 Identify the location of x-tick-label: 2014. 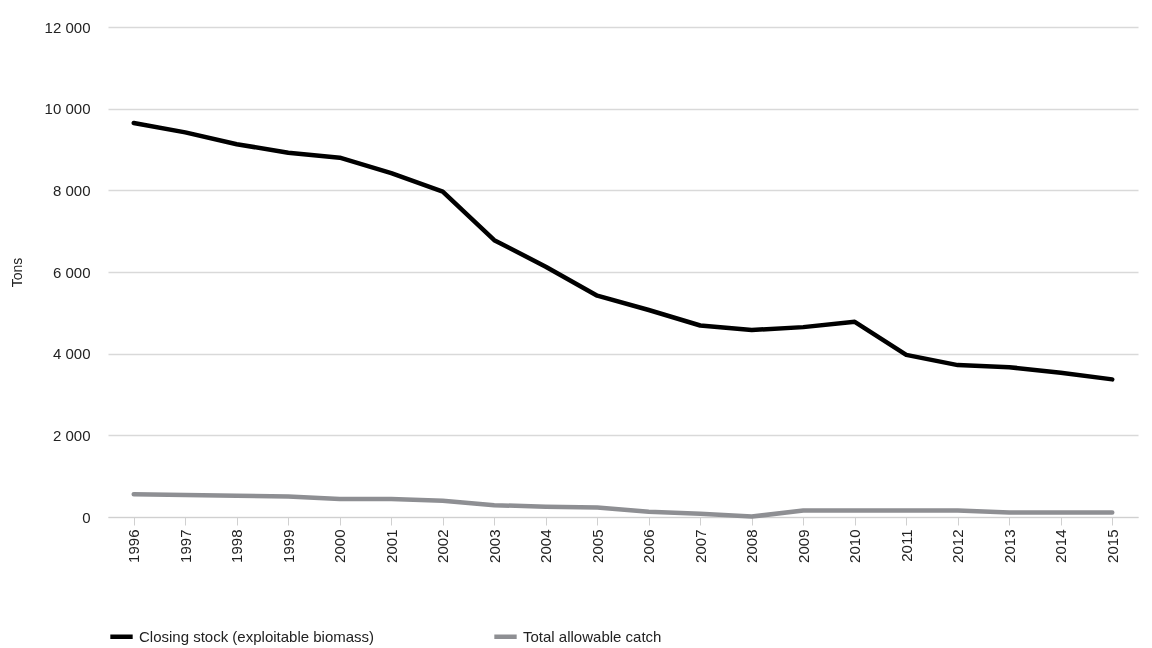
(1061, 546).